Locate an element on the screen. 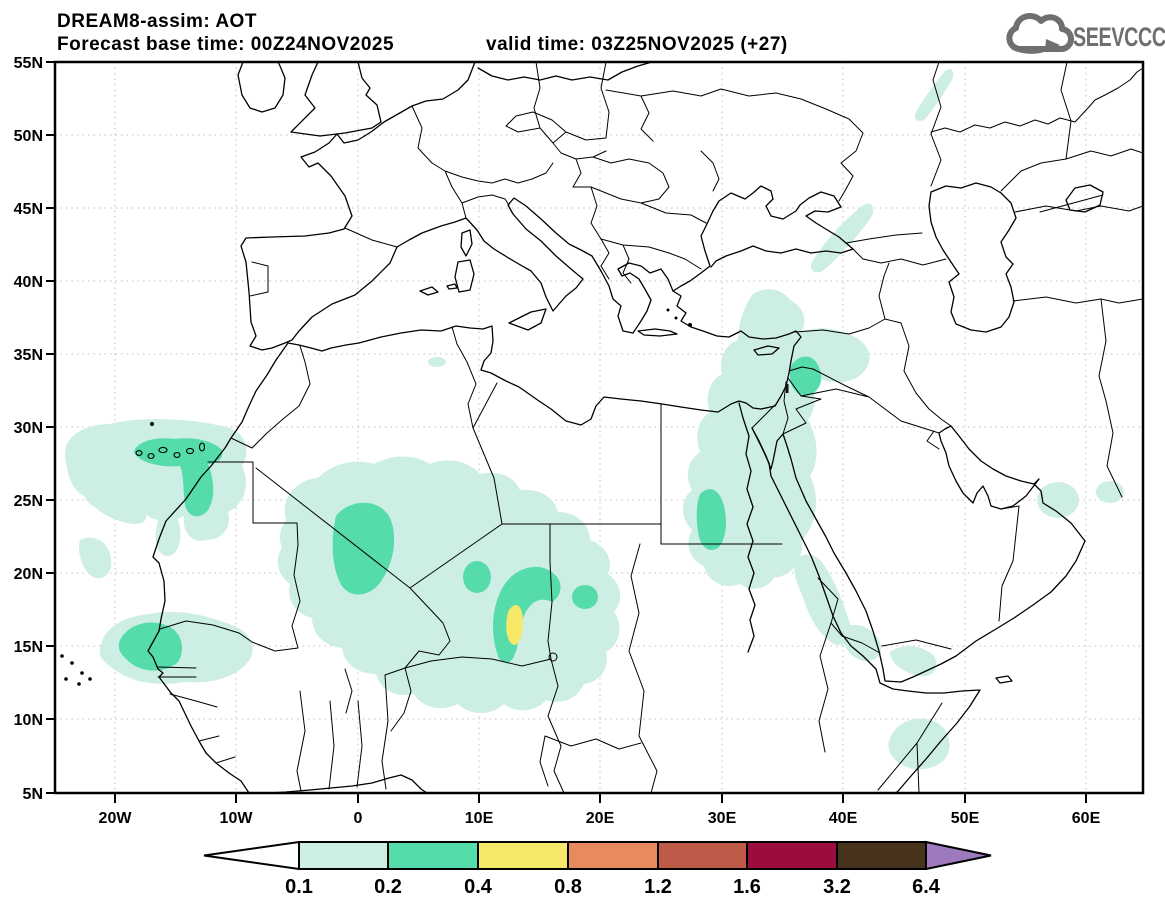  colorbar-over-arrow is located at coordinates (958, 855).